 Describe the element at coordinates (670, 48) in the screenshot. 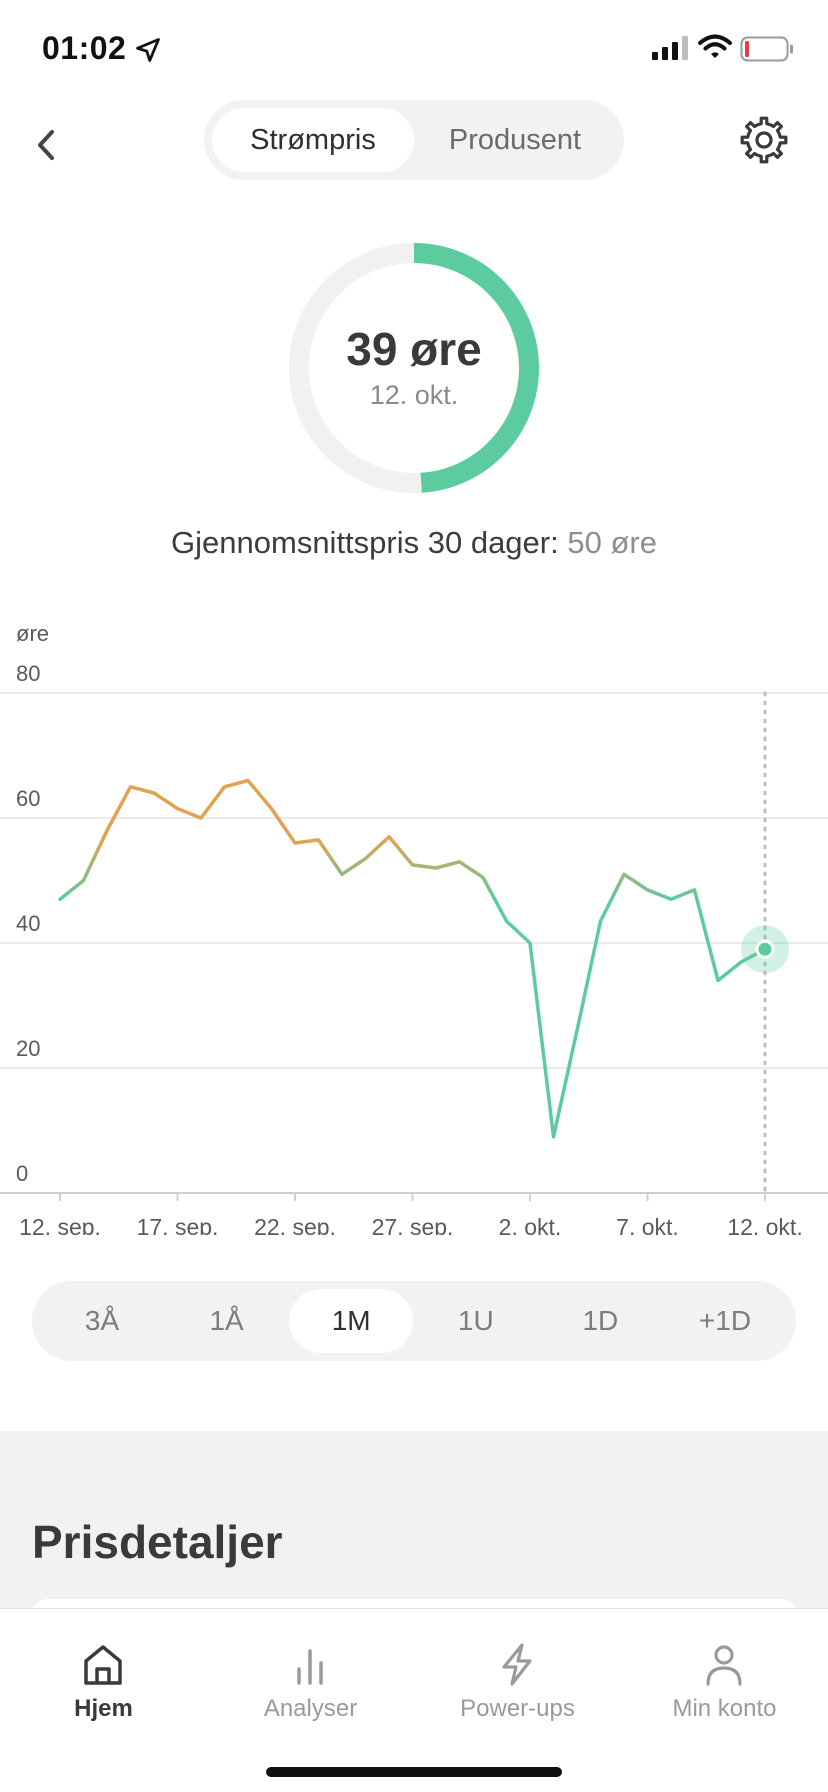

I see `cellular-signal-icon` at that location.